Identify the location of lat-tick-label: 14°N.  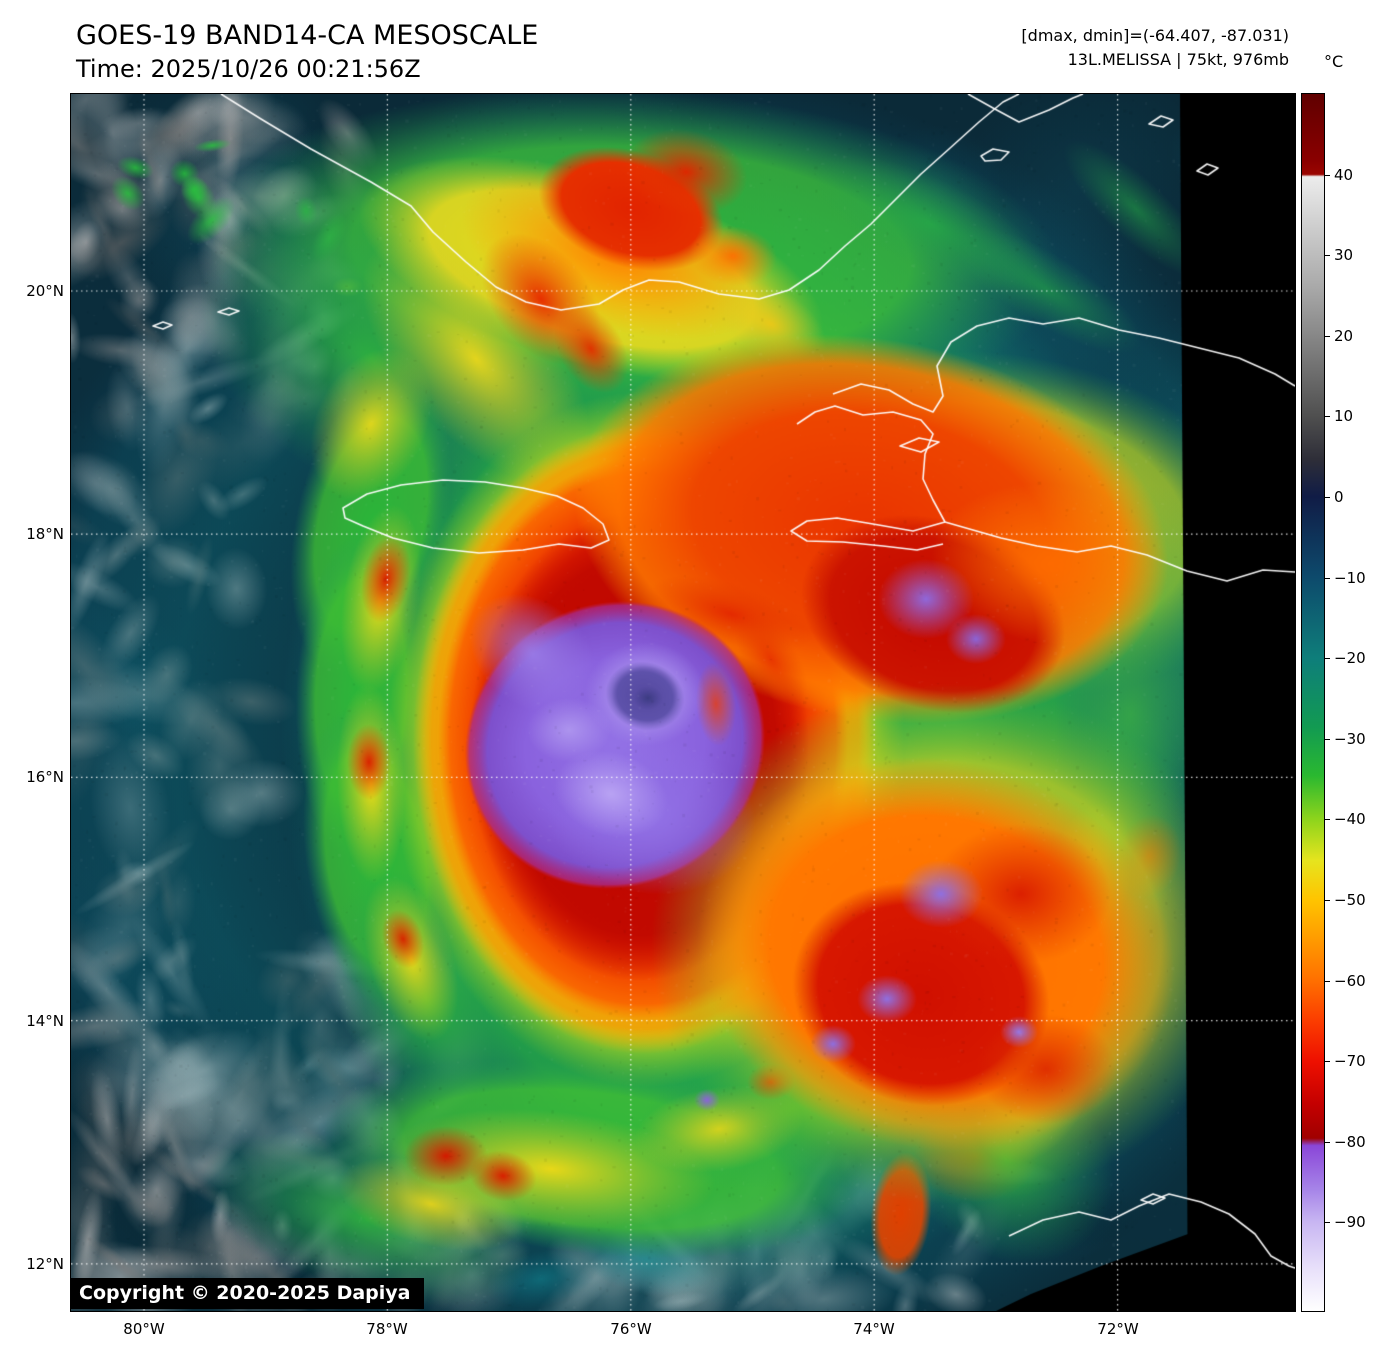
(45, 1021).